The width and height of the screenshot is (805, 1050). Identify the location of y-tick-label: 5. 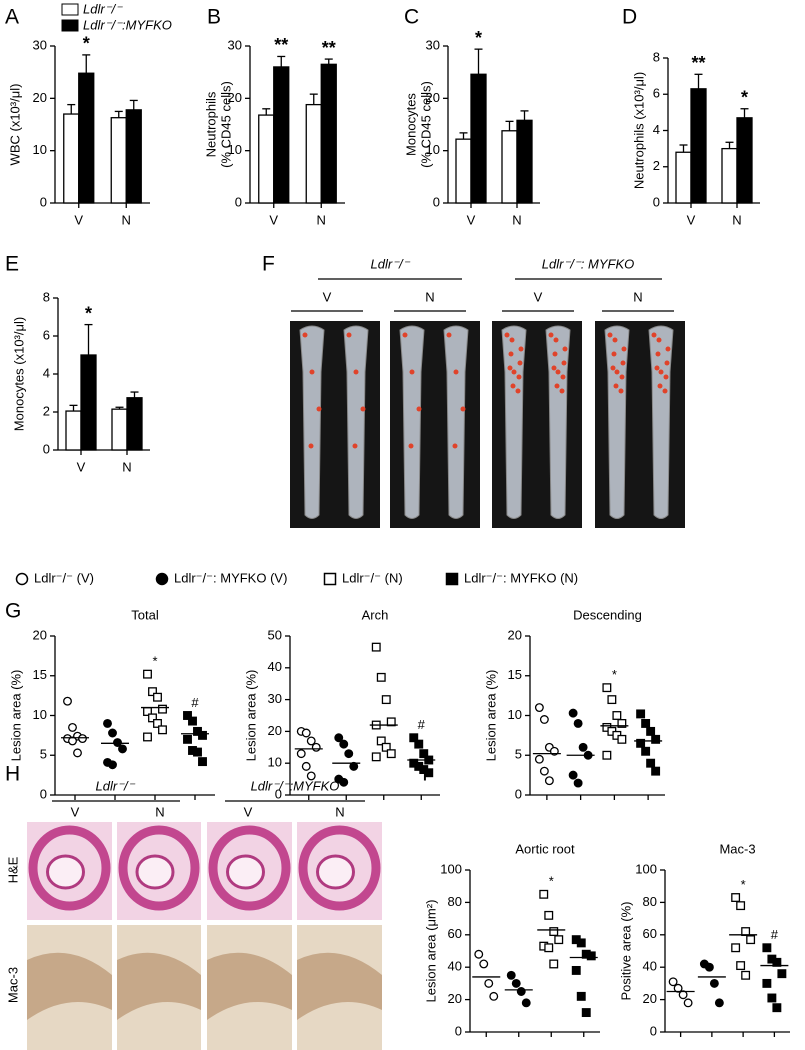
(43, 754).